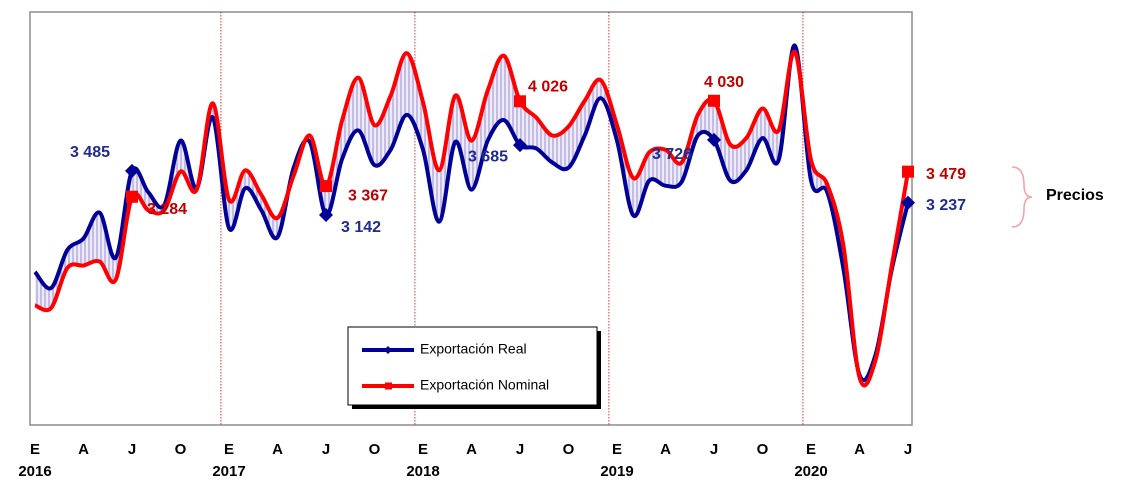 Image resolution: width=1135 pixels, height=483 pixels. Describe the element at coordinates (810, 471) in the screenshot. I see `year-label: 2020` at that location.